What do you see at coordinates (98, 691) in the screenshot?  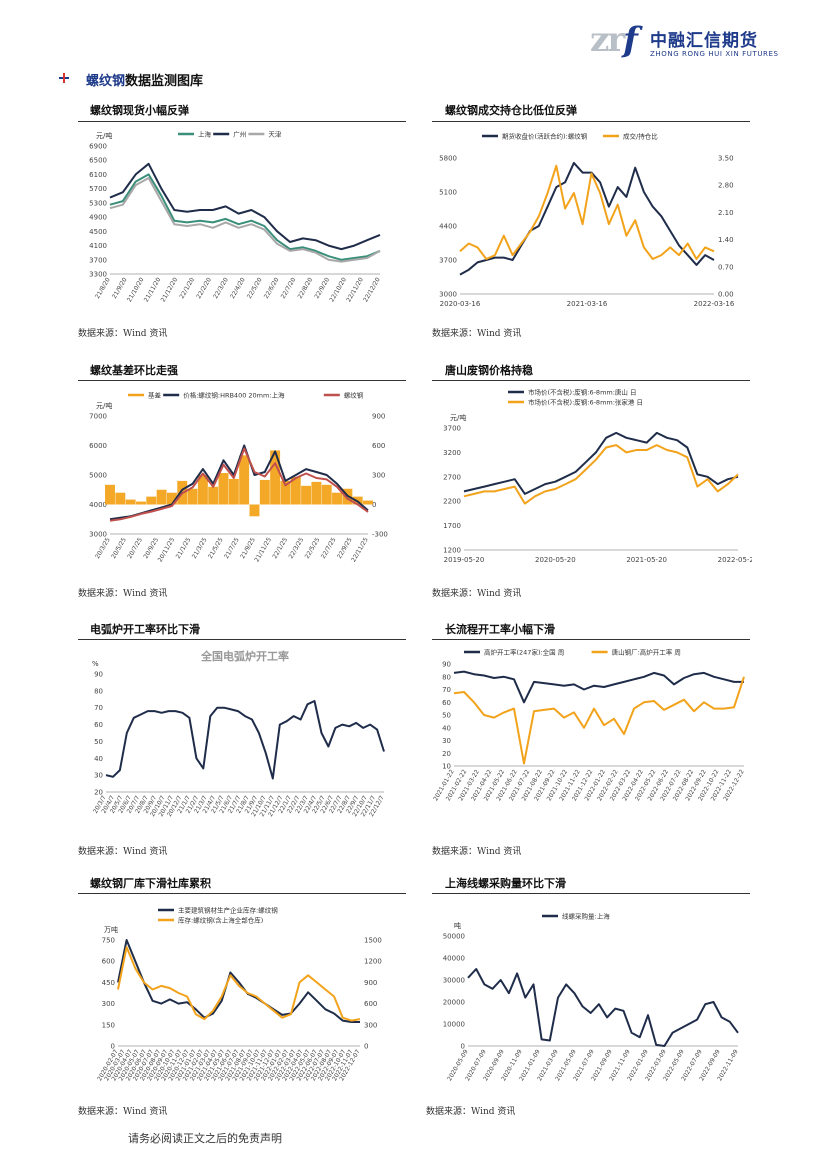 I see `y-tick-label: 80` at bounding box center [98, 691].